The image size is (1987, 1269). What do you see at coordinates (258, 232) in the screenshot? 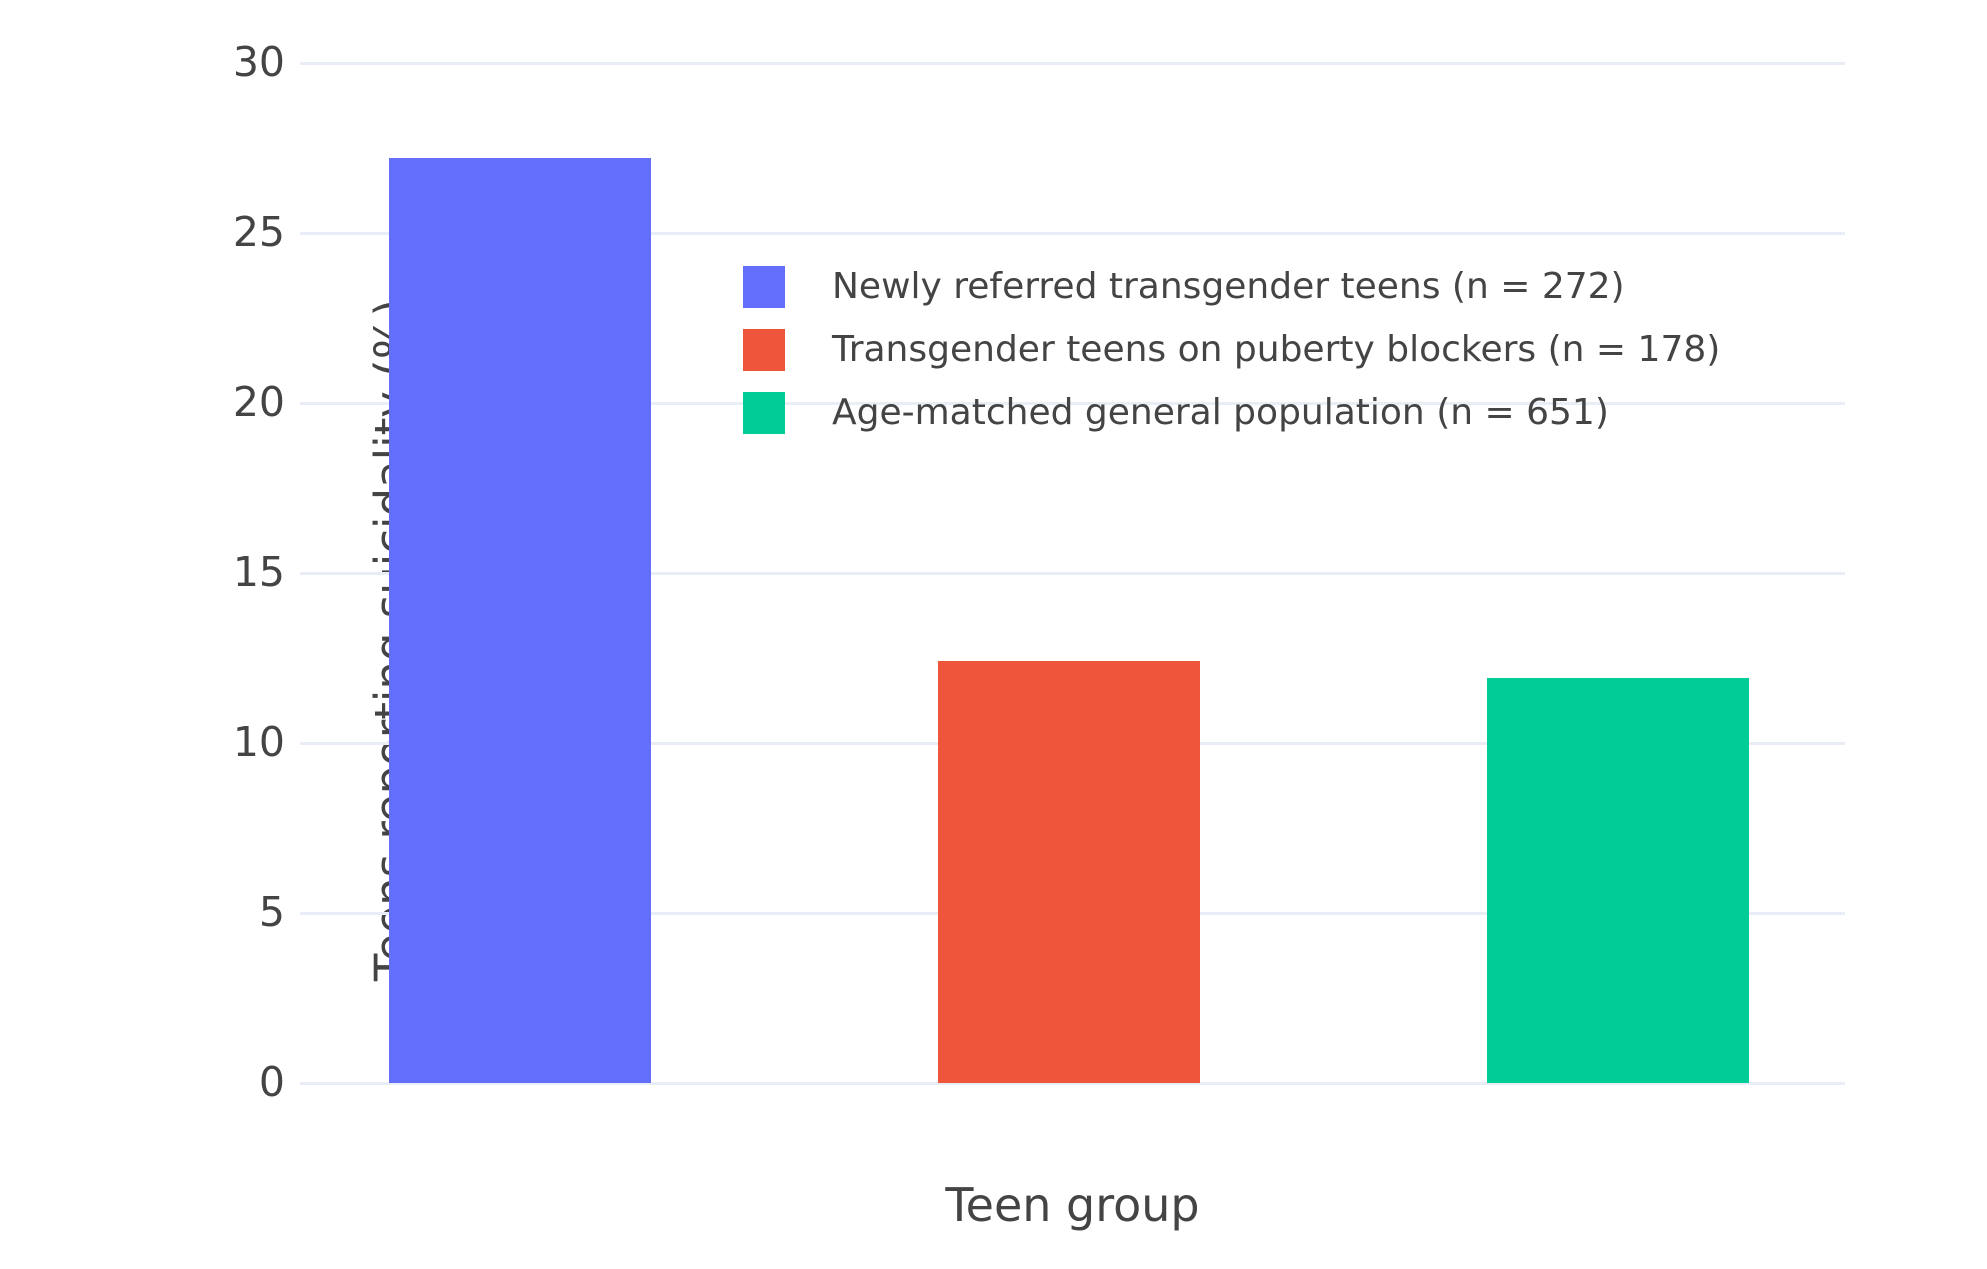
I see `y-tick-label-25: 25` at bounding box center [258, 232].